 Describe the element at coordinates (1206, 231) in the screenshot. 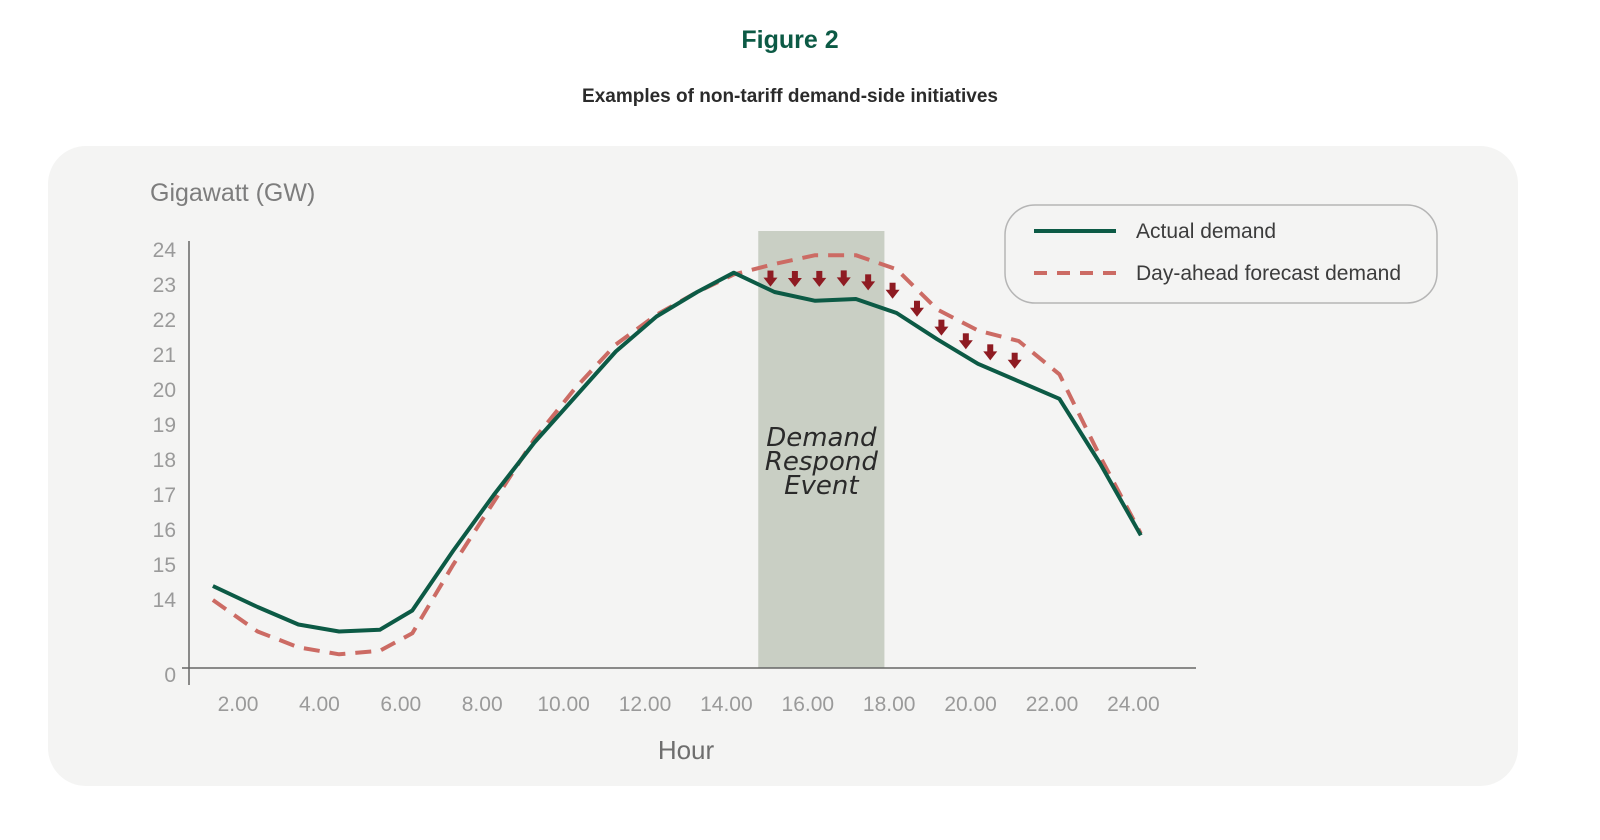

I see `legend-actual-label: Actual demand` at that location.